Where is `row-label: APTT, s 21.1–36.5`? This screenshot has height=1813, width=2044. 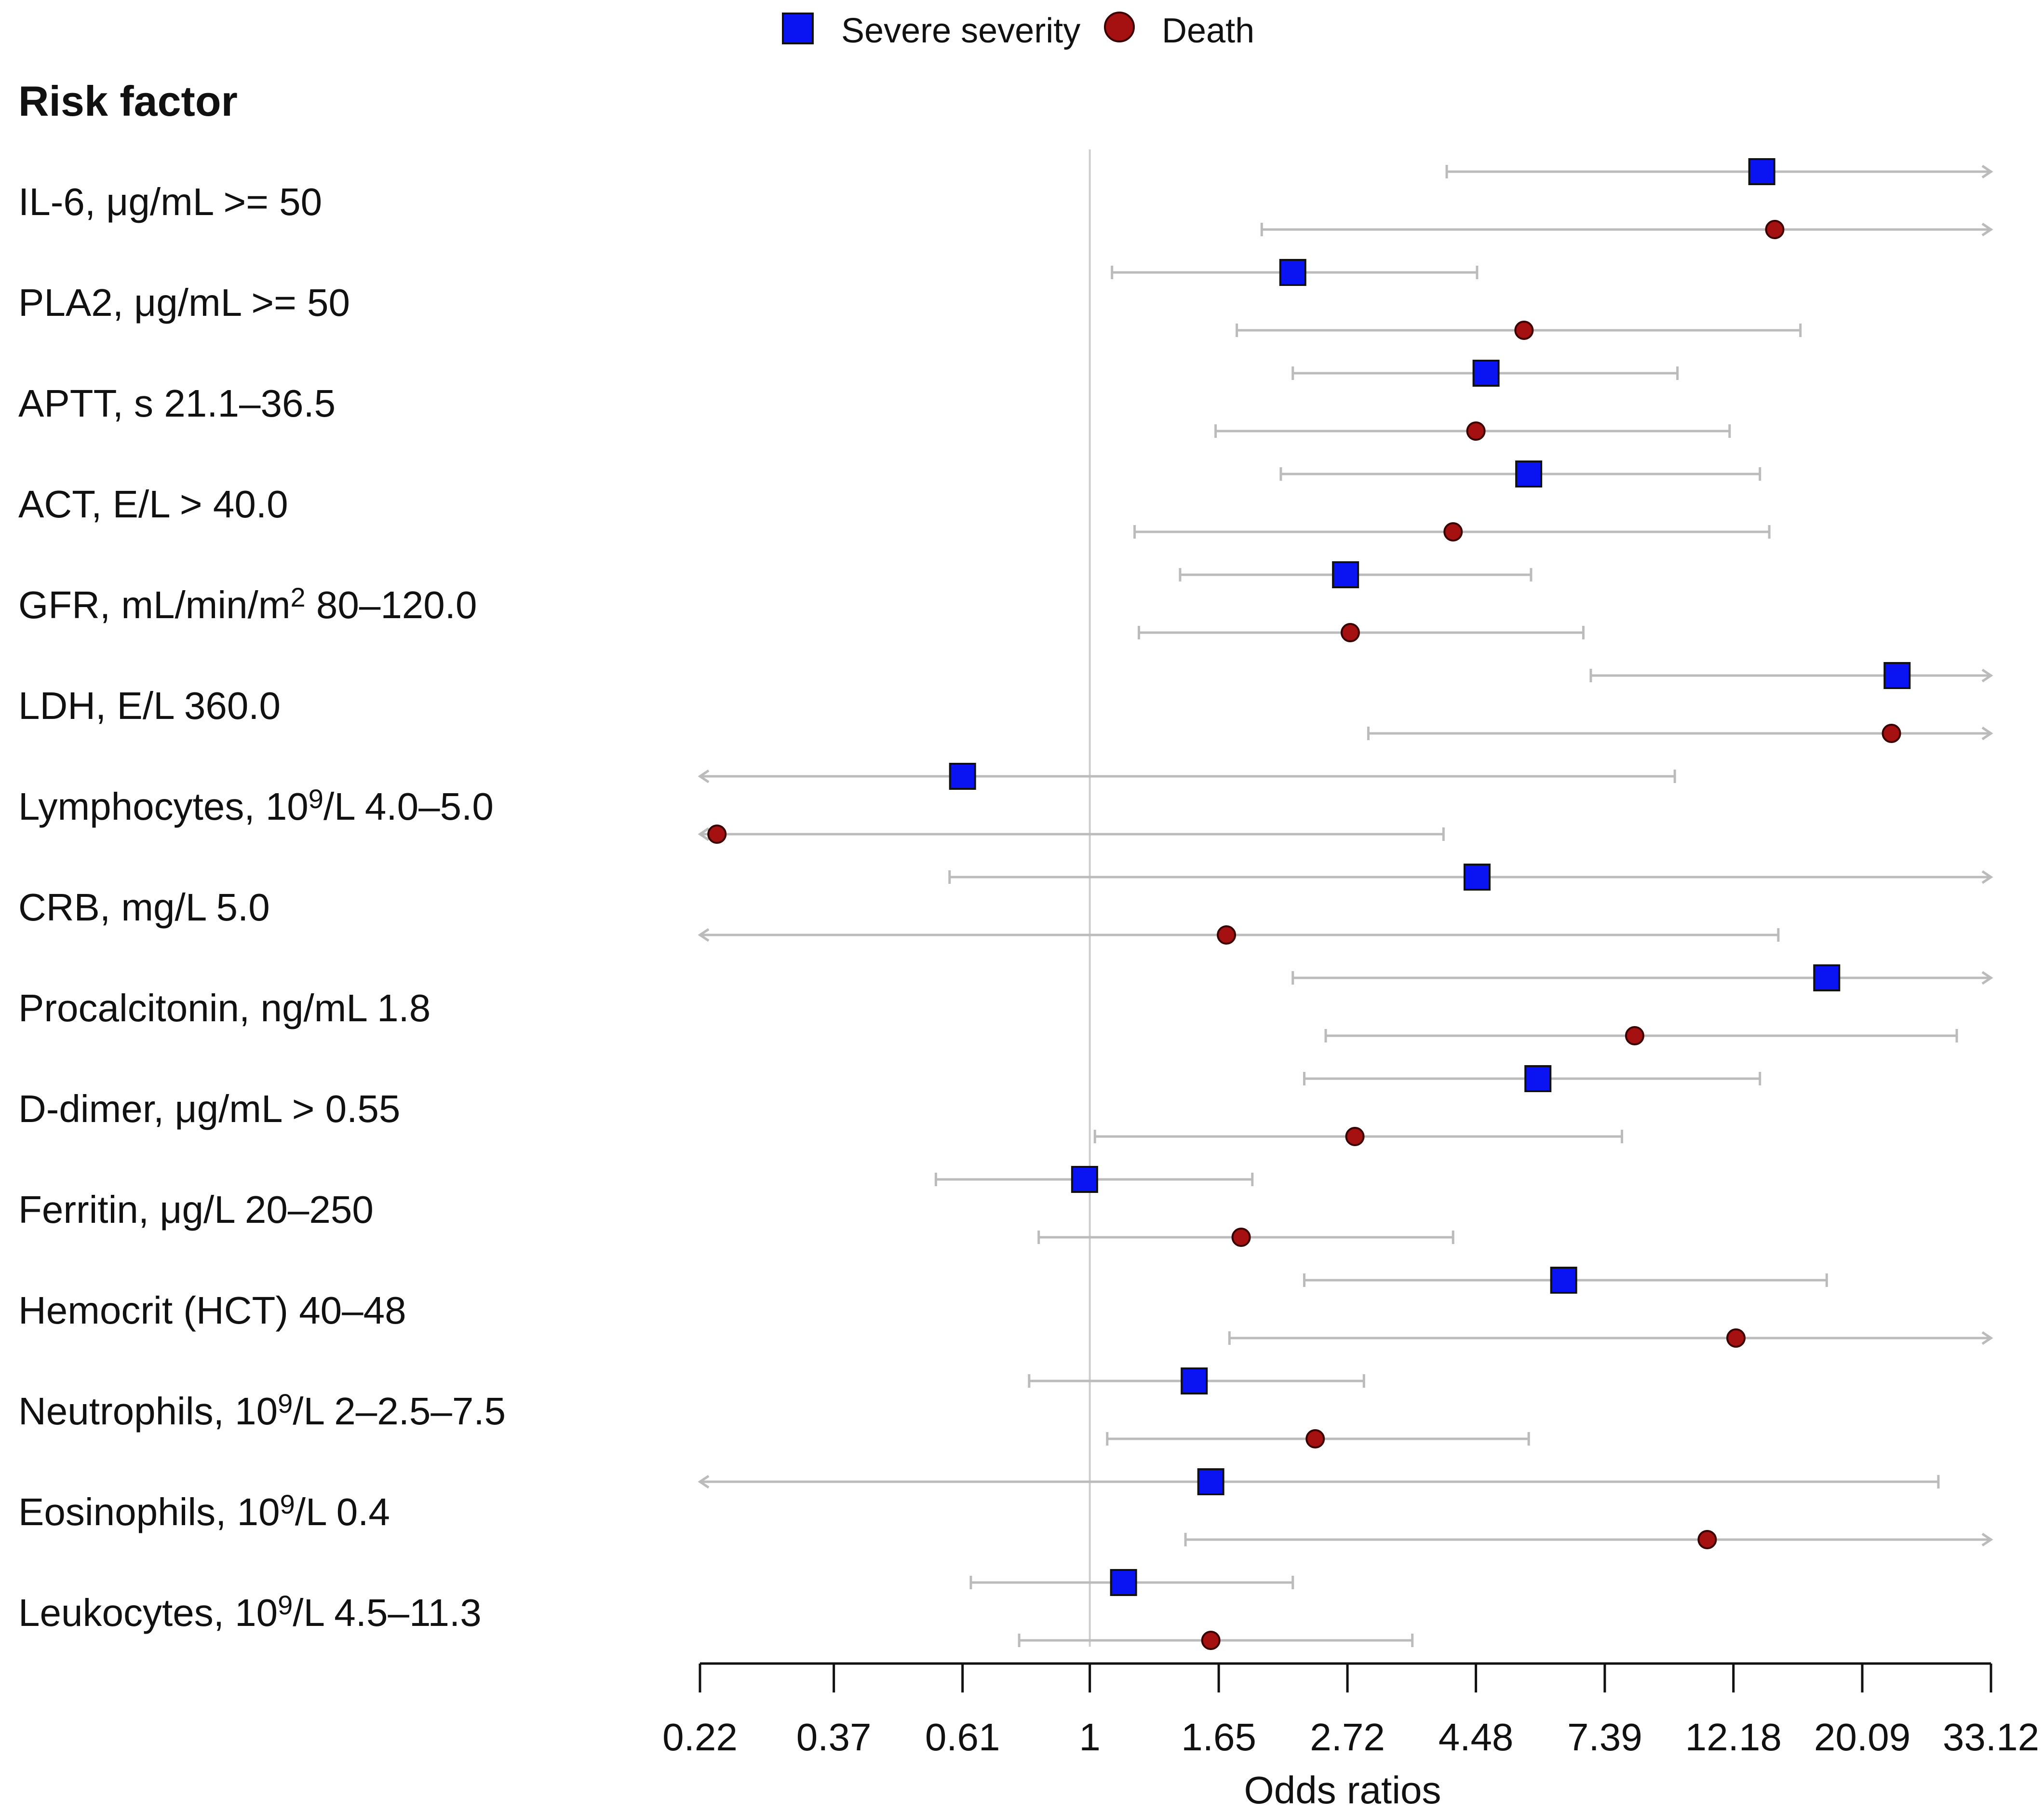
row-label: APTT, s 21.1–36.5 is located at coordinates (177, 403).